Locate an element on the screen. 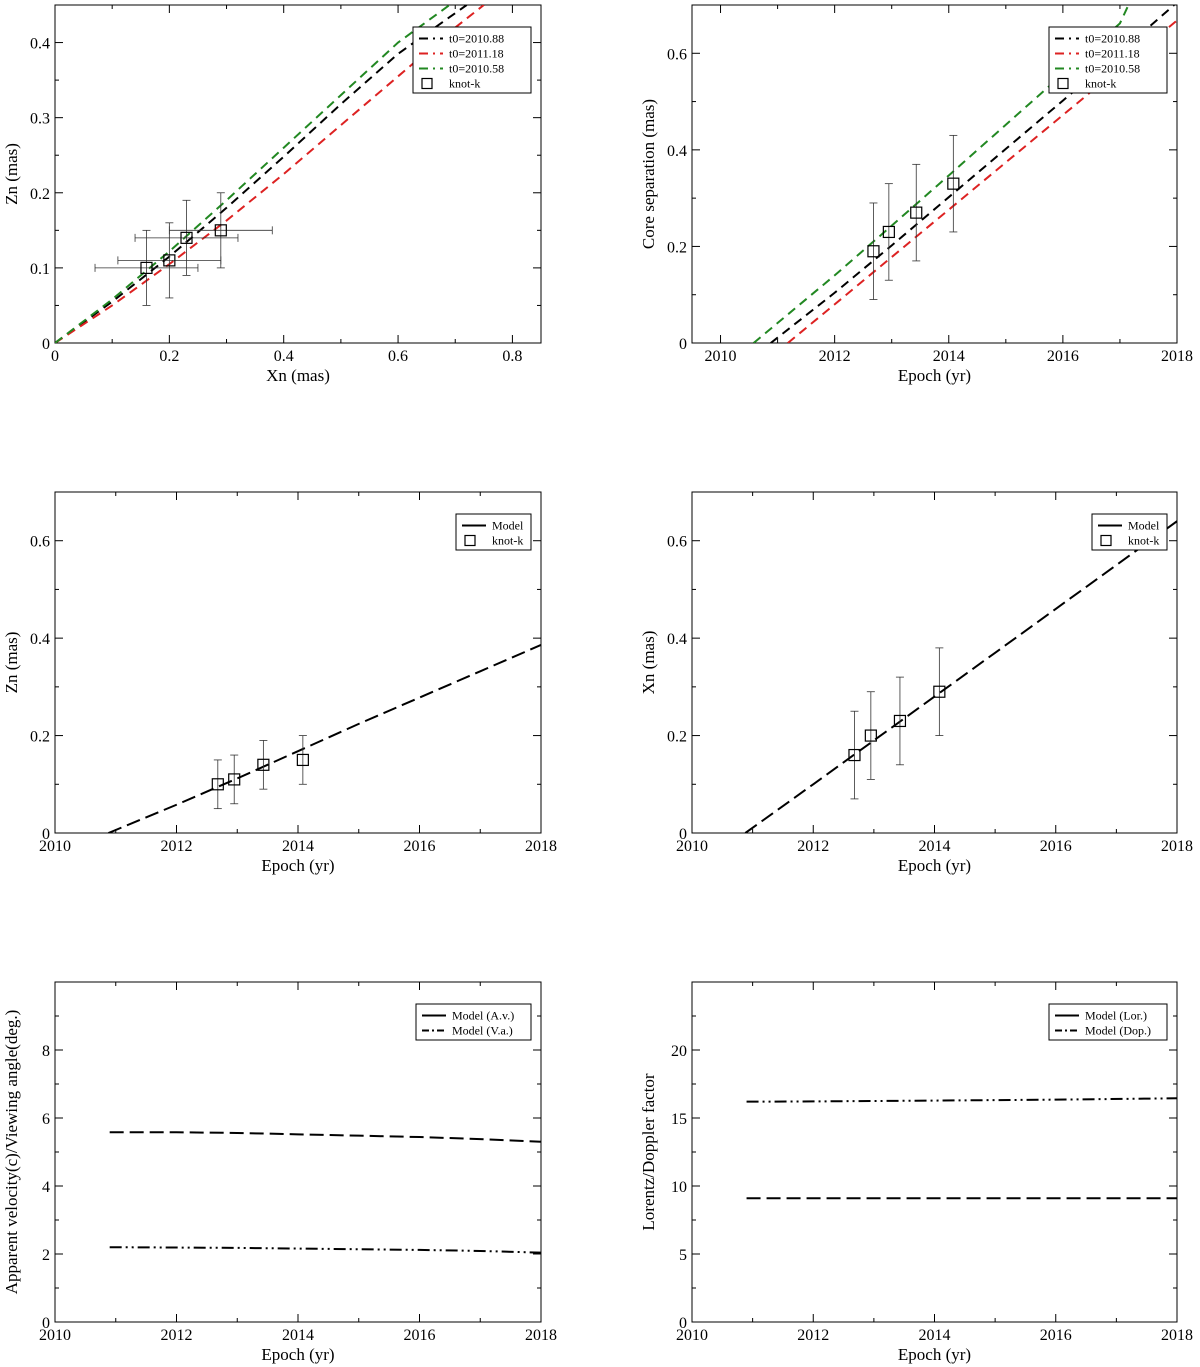 This screenshot has height=1367, width=1200. plot-frame is located at coordinates (298, 174).